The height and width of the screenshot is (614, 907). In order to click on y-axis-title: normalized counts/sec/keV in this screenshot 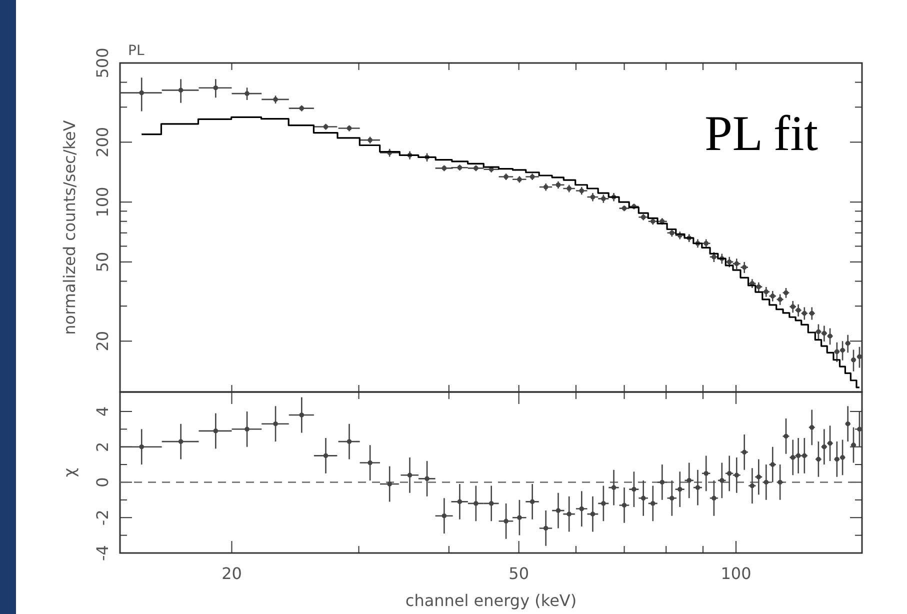, I will do `click(69, 227)`.